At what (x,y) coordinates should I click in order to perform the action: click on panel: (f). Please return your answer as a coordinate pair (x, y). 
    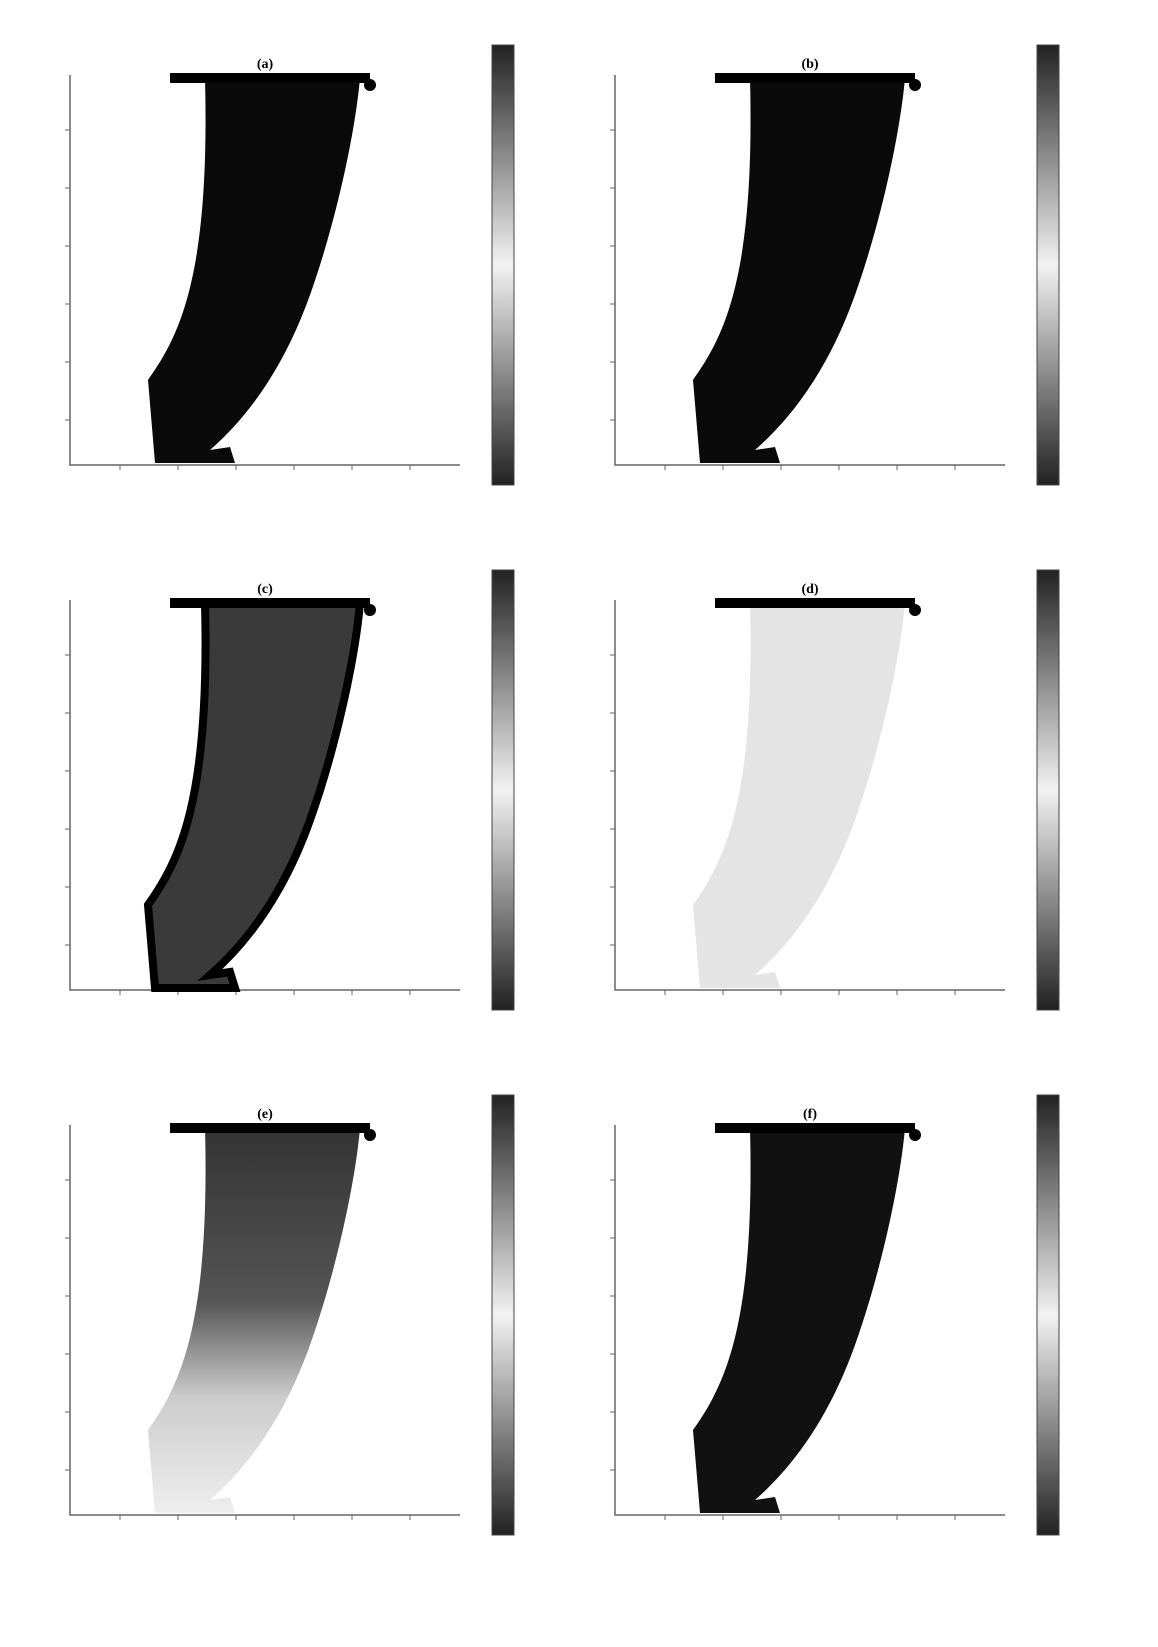
    Looking at the image, I should click on (835, 1315).